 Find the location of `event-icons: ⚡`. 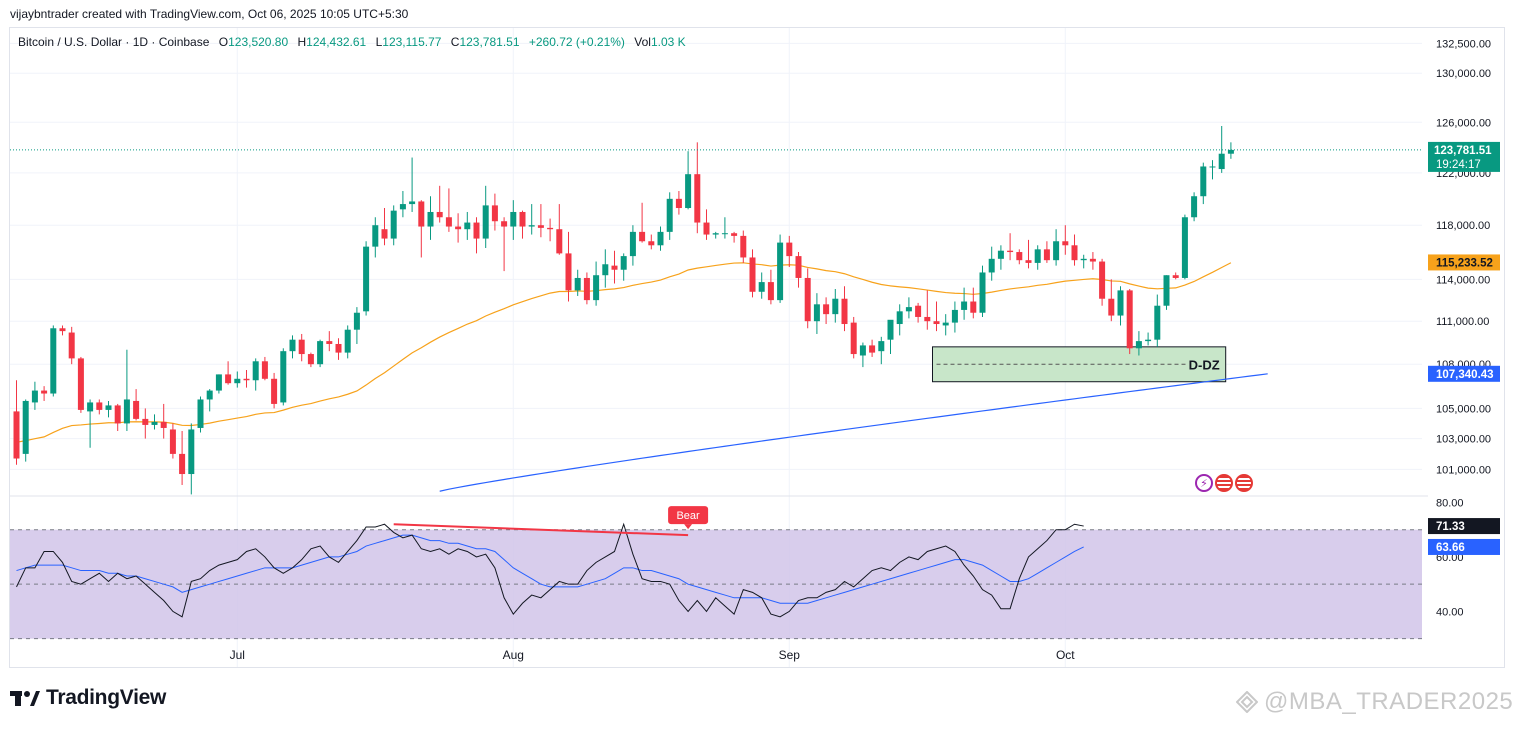

event-icons: ⚡ is located at coordinates (1225, 483).